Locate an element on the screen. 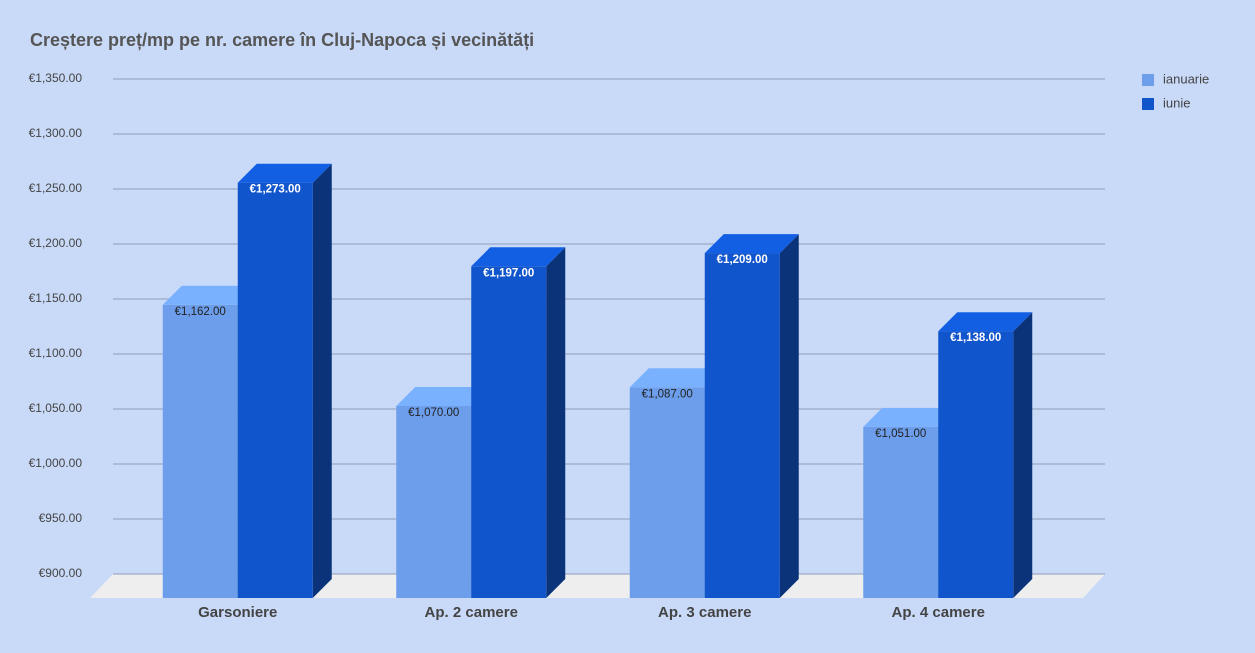 This screenshot has width=1255, height=653. value-label: €1,273.00 is located at coordinates (275, 190).